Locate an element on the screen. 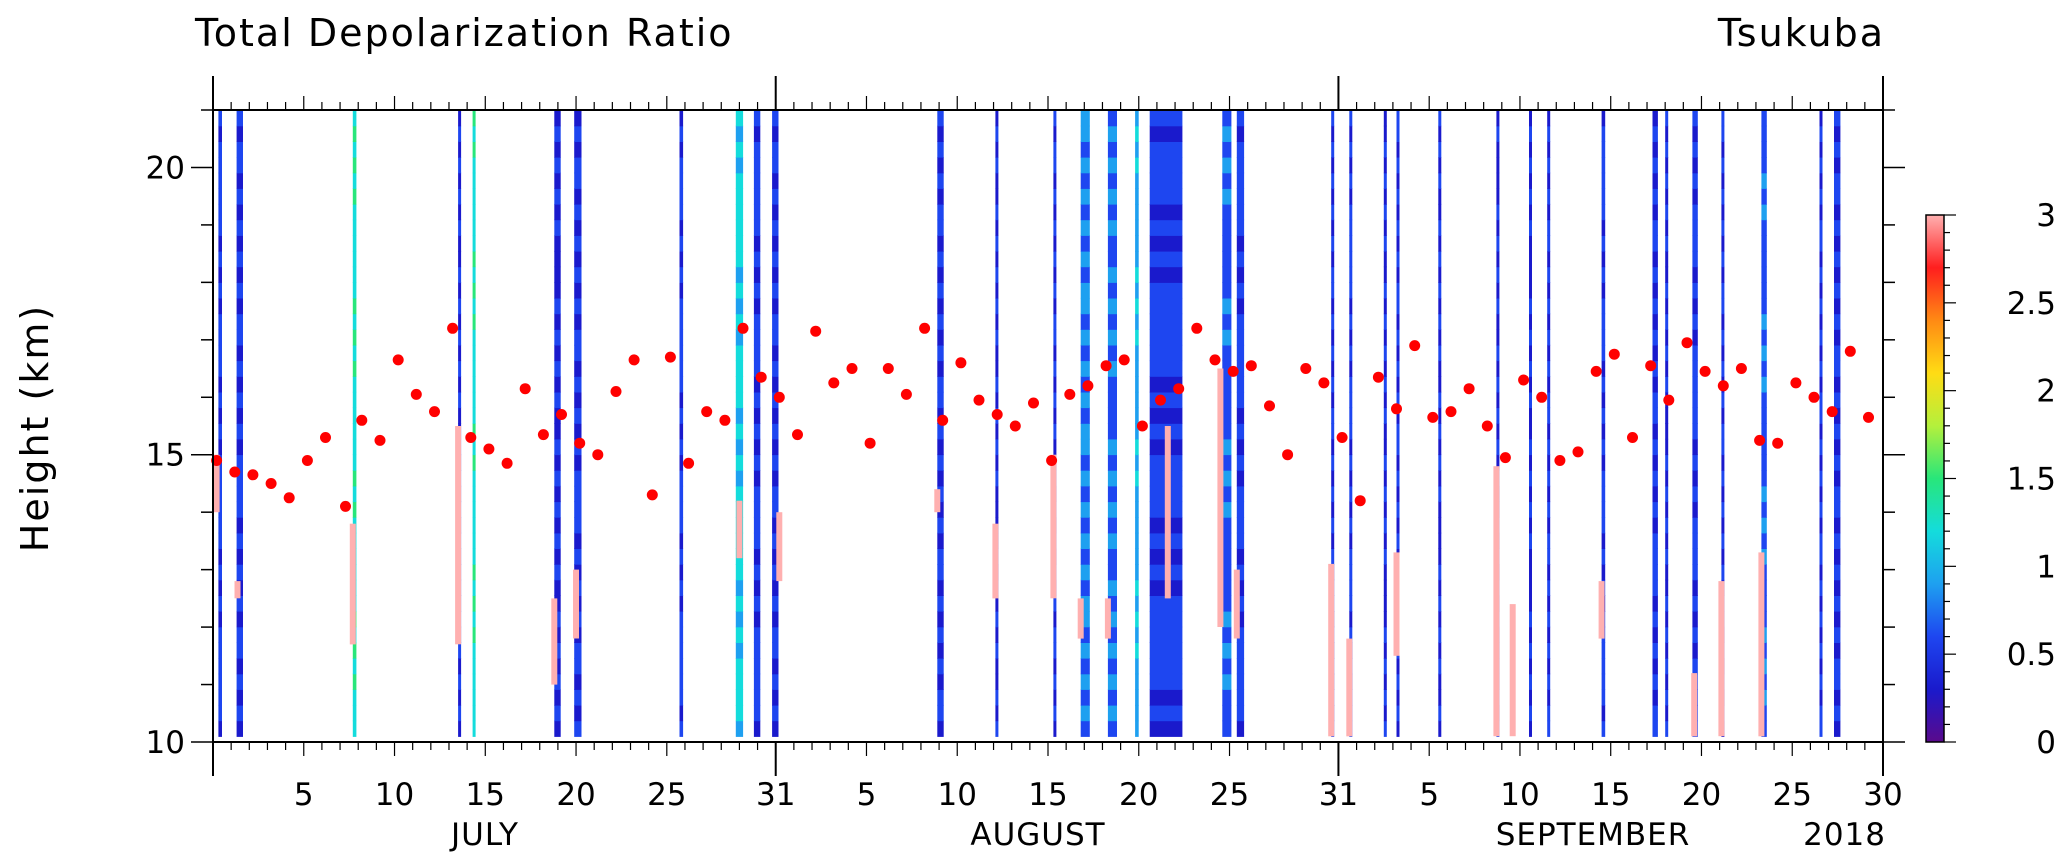 The image size is (2067, 868). x-tick-label: 20 is located at coordinates (1701, 795).